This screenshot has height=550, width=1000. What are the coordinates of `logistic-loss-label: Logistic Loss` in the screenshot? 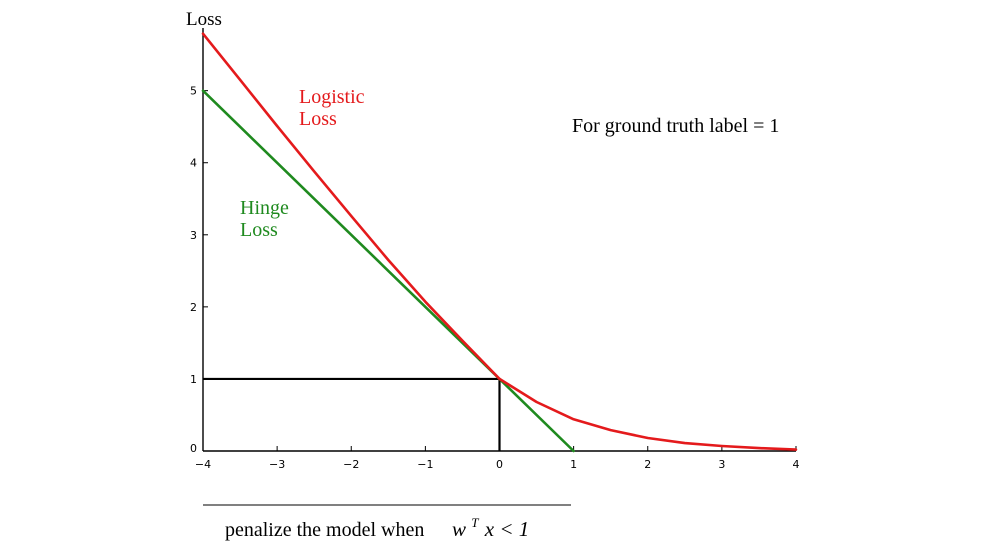 It's located at (334, 108).